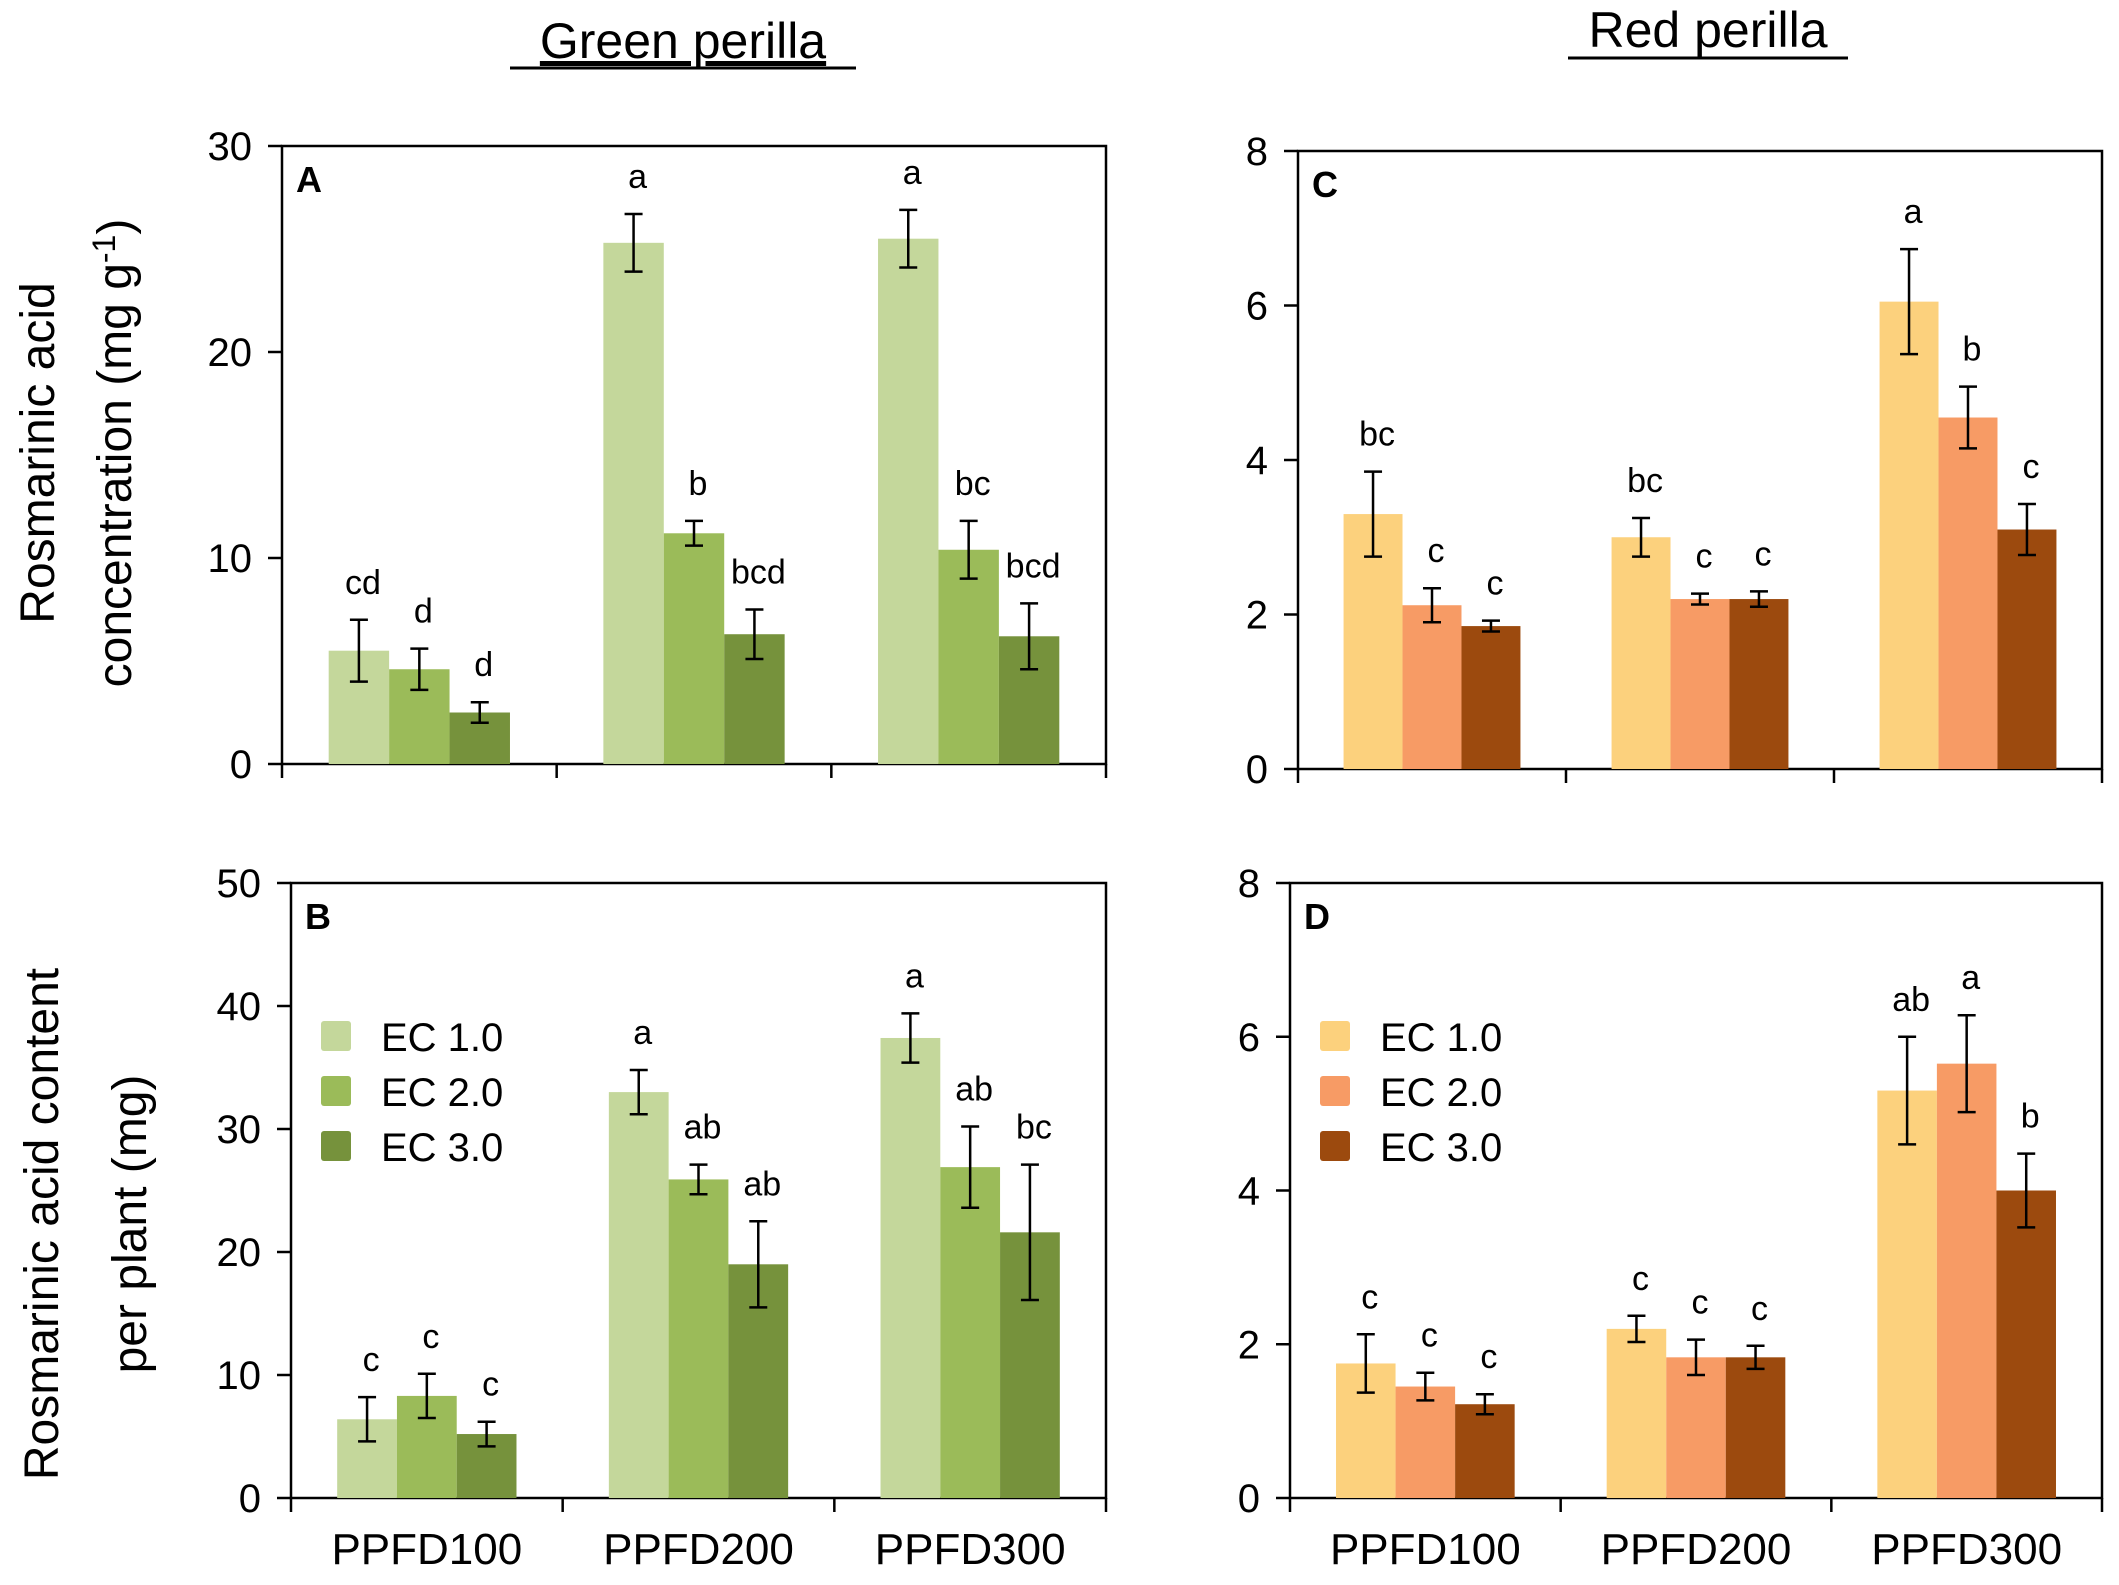 The height and width of the screenshot is (1585, 2119). I want to click on y-axis-label-line2: concentration (mg g-1), so click(114, 453).